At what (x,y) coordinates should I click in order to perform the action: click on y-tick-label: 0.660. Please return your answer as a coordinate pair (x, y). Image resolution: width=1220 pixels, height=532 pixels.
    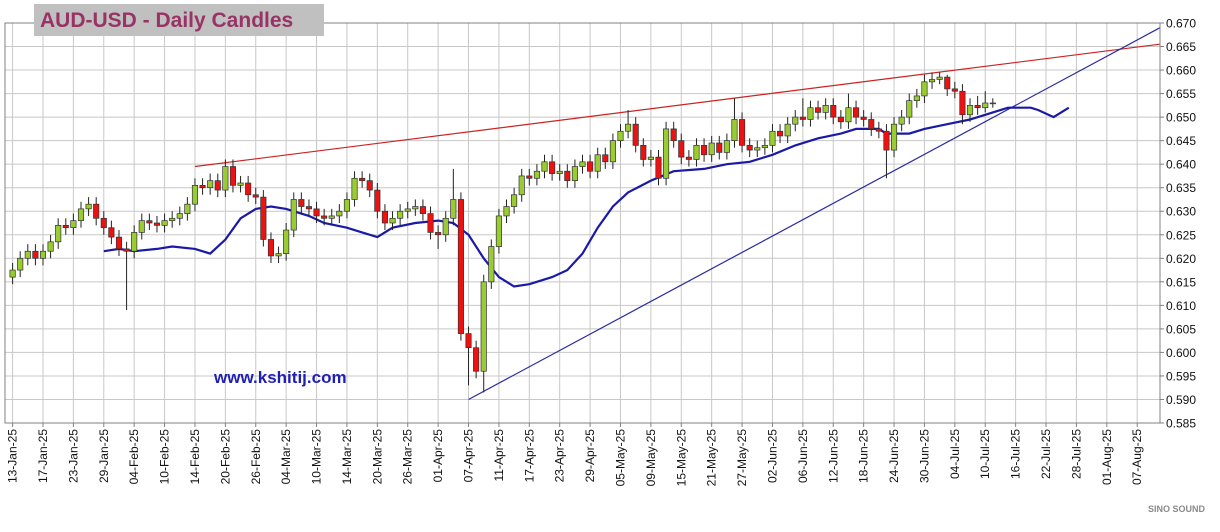
    Looking at the image, I should click on (1181, 71).